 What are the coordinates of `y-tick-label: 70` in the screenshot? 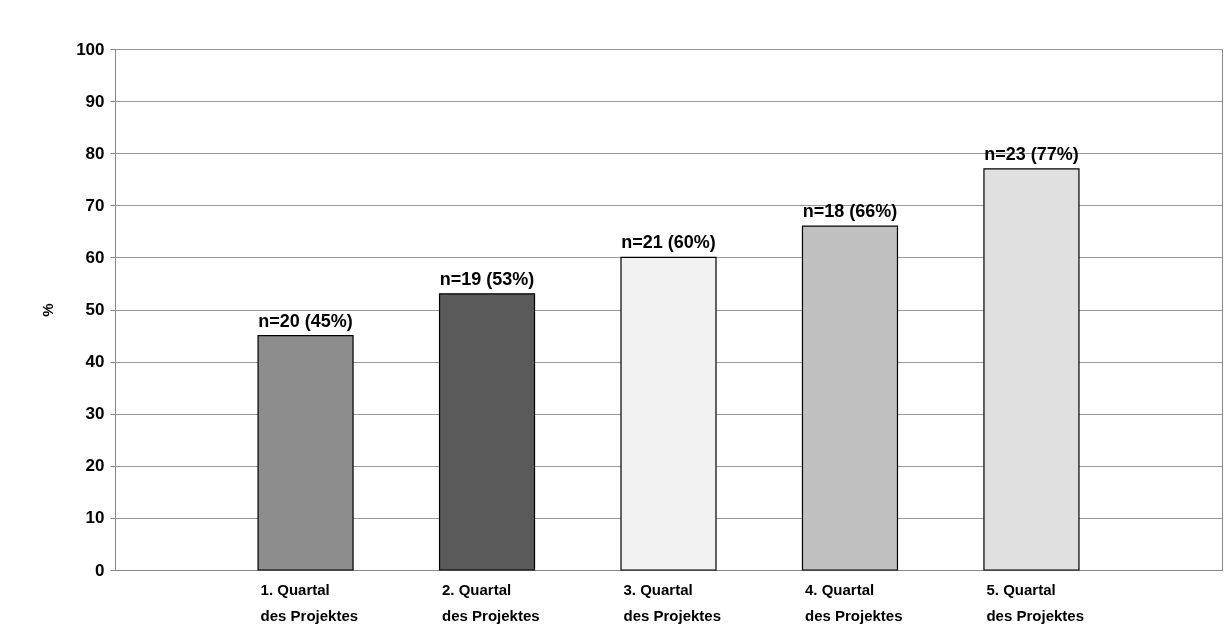 It's located at (95, 205).